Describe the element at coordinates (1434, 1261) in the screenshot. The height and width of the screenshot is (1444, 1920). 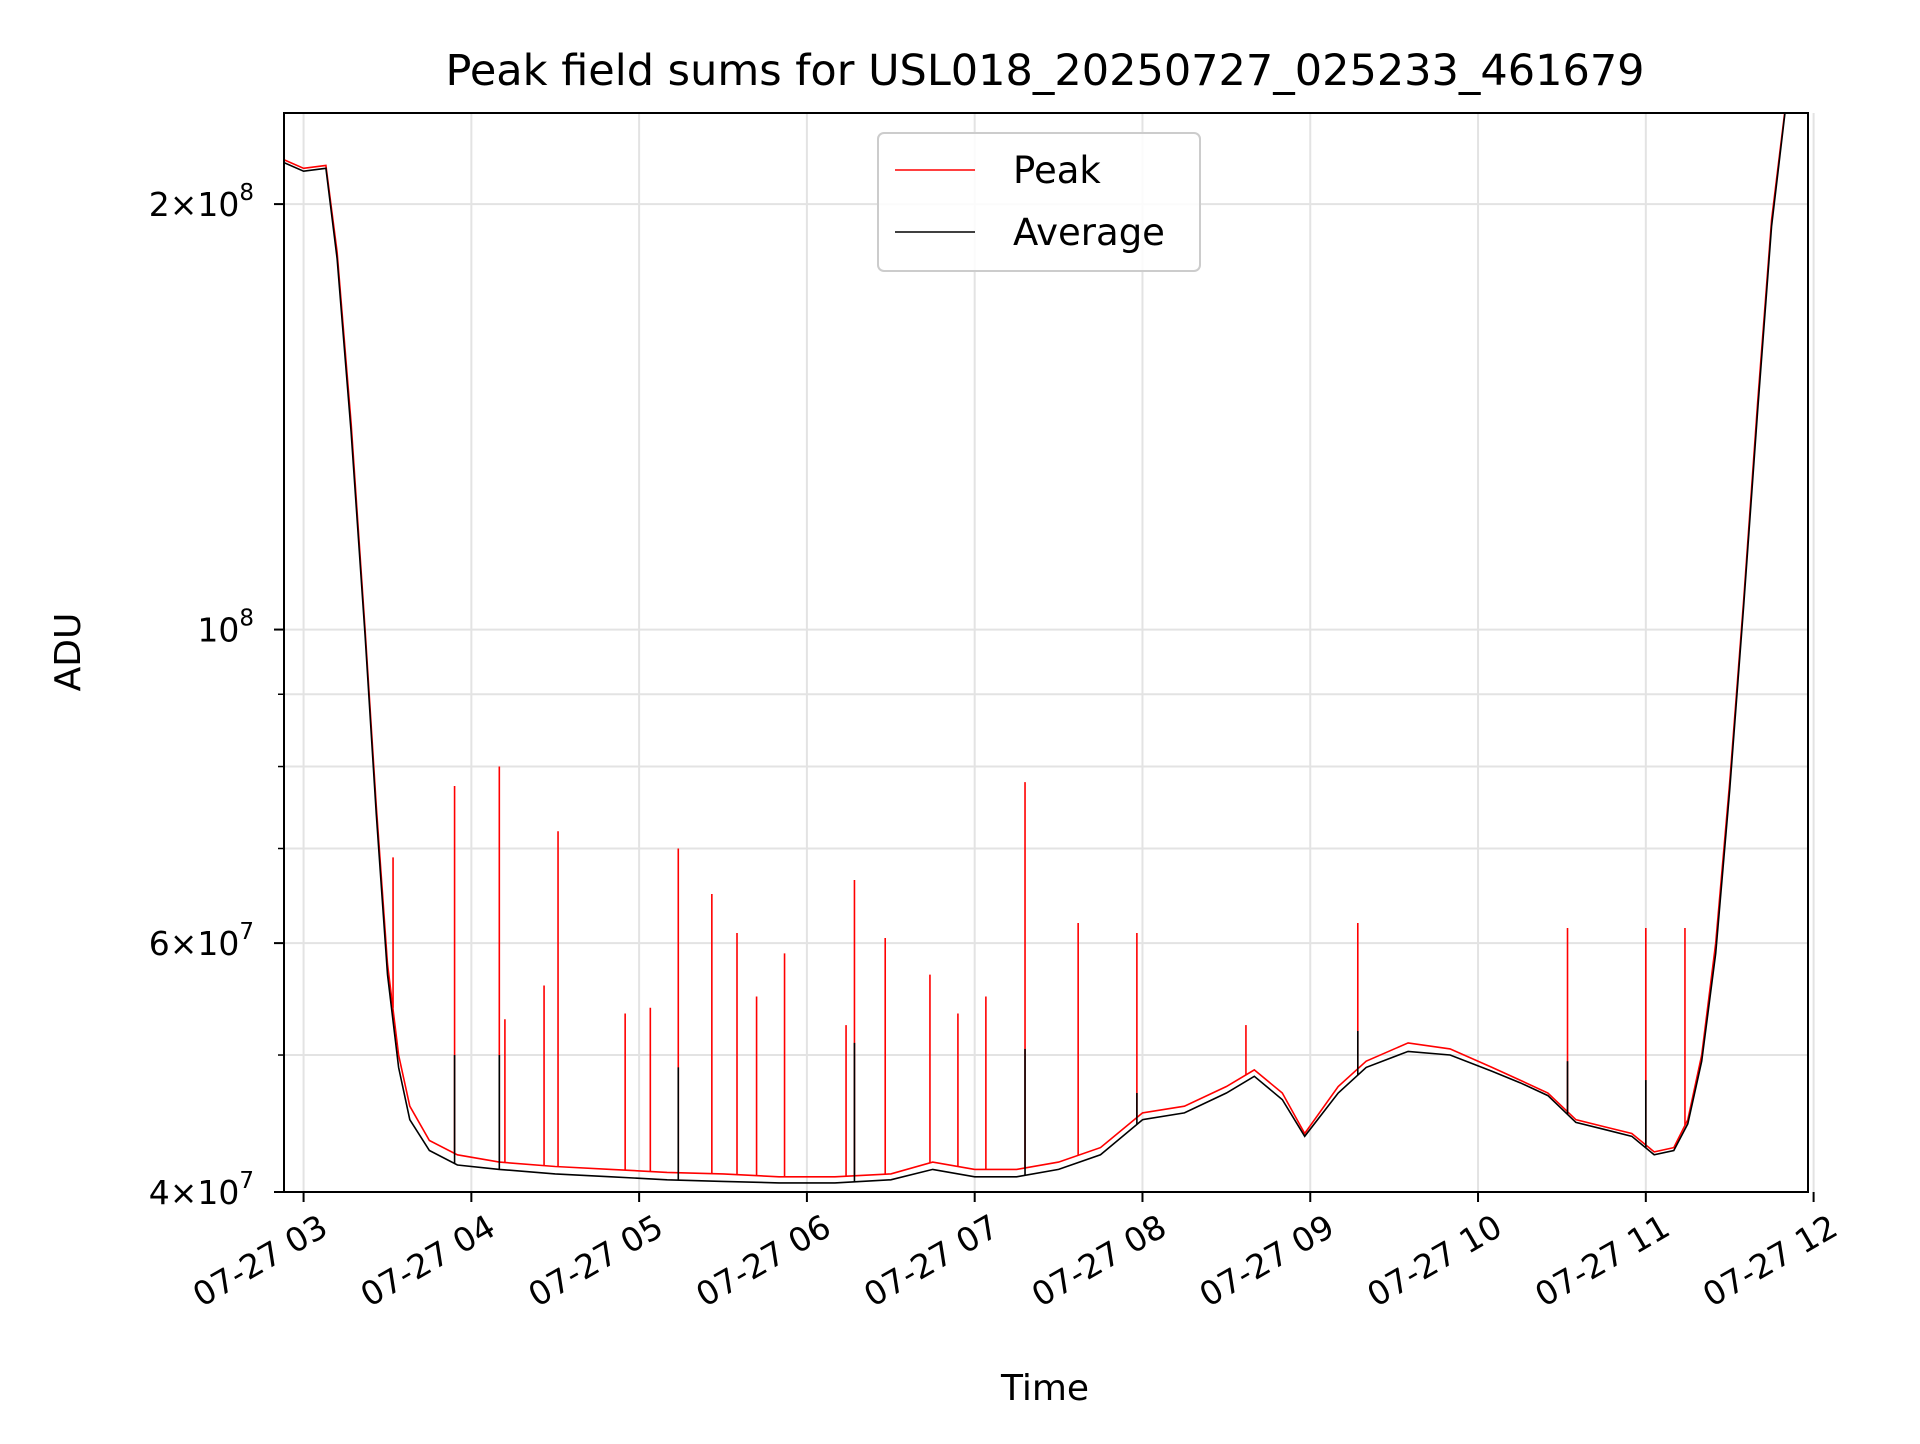
I see `x-tick-label: 07-27 10` at that location.